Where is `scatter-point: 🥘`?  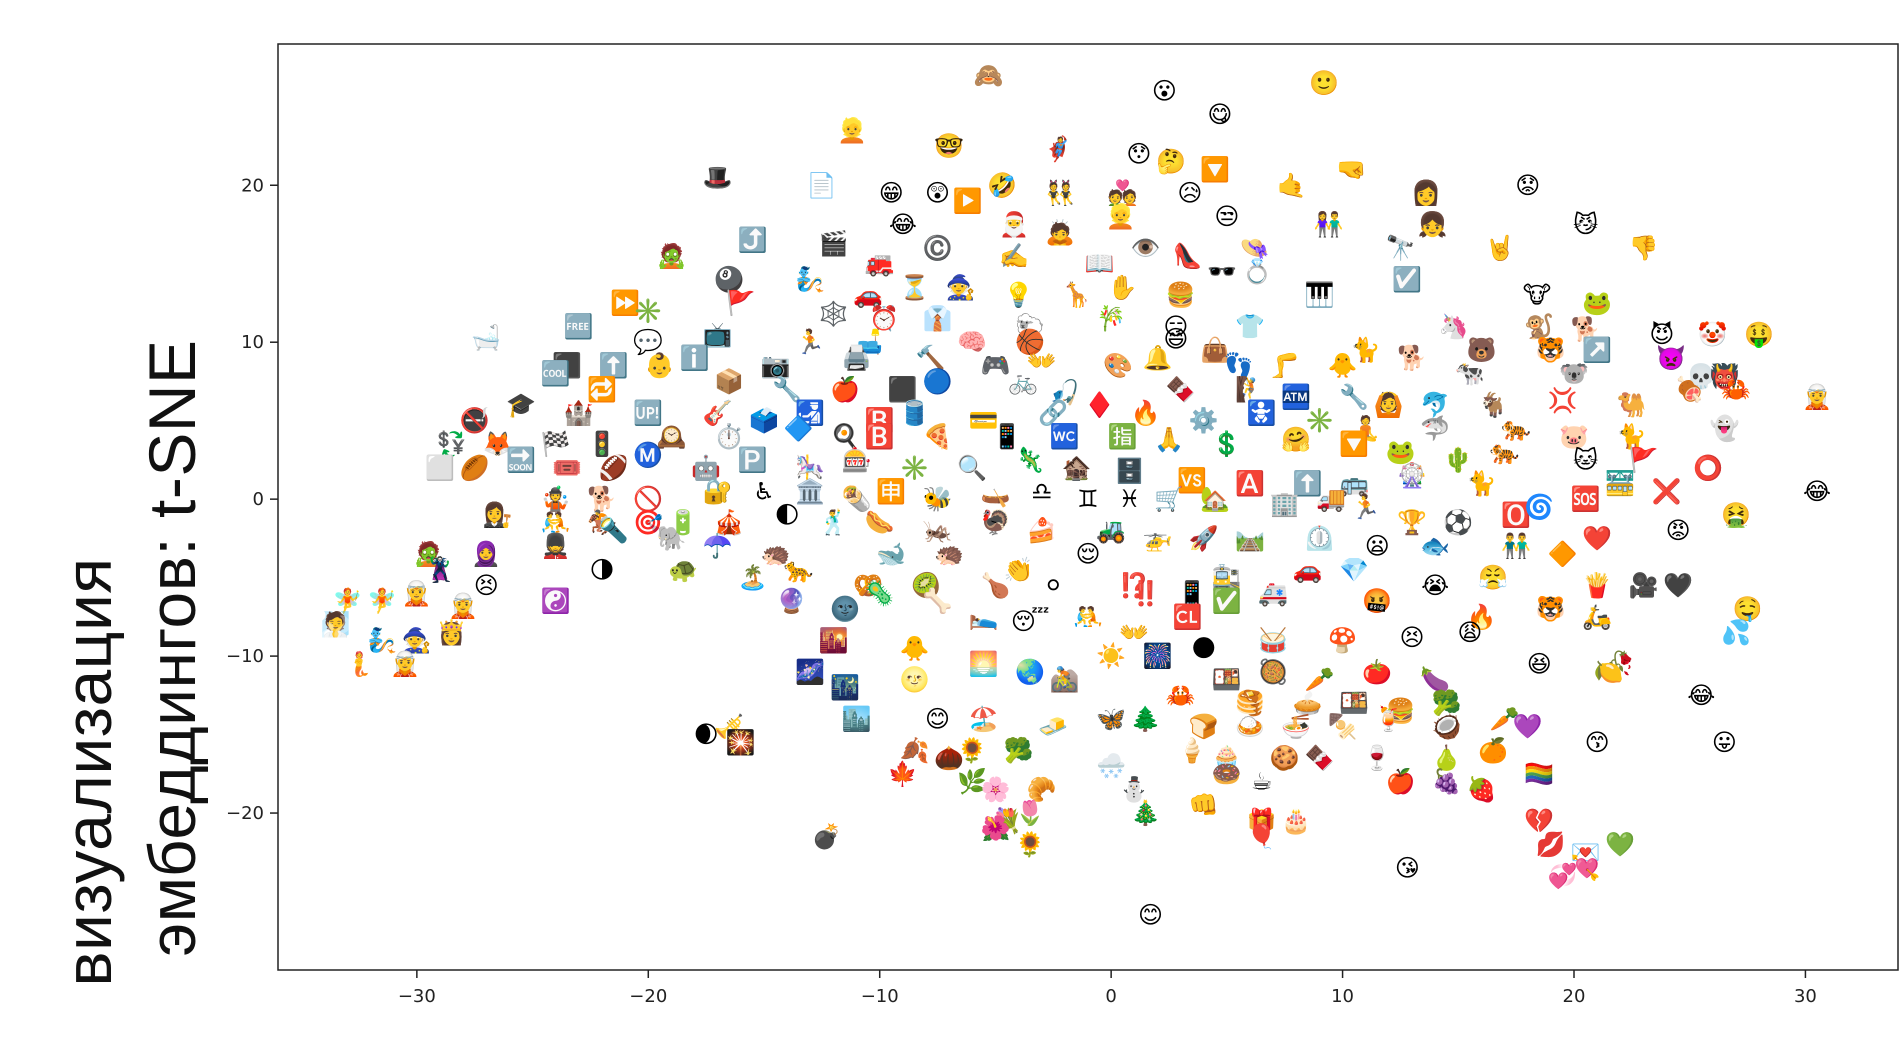
scatter-point: 🥘 is located at coordinates (1273, 671).